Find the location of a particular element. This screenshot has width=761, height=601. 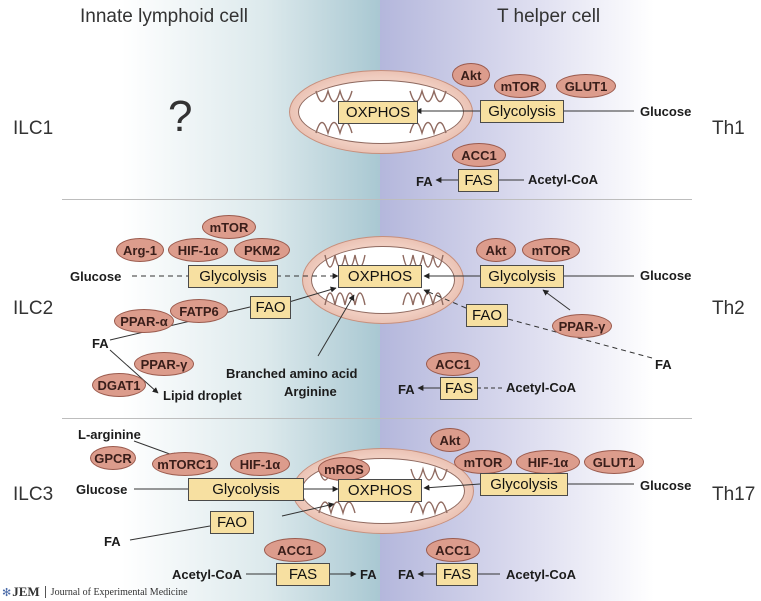

journal-full-name: Journal of Experimental Medicine is located at coordinates (119, 592).